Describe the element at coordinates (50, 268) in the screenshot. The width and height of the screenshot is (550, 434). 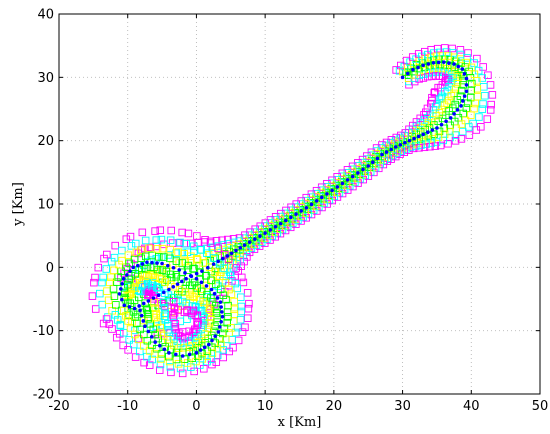
I see `y-tick-label: 0` at that location.